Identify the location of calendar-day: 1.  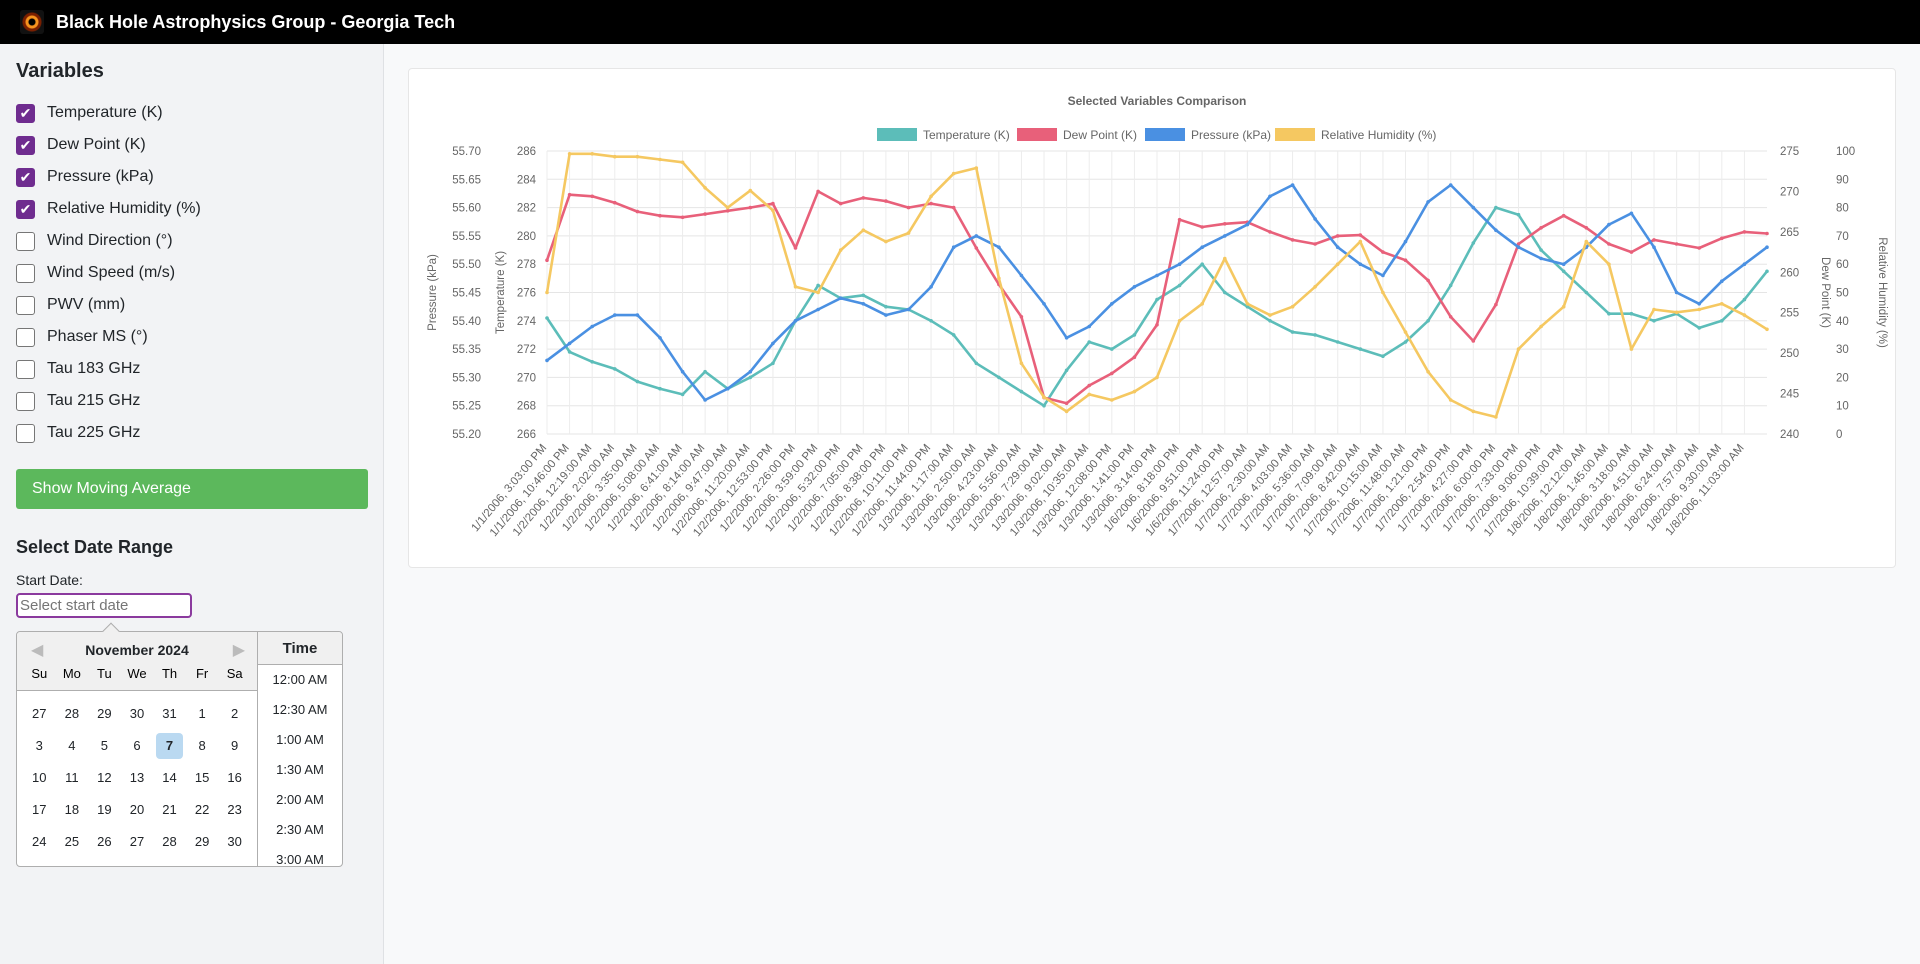
(202, 713).